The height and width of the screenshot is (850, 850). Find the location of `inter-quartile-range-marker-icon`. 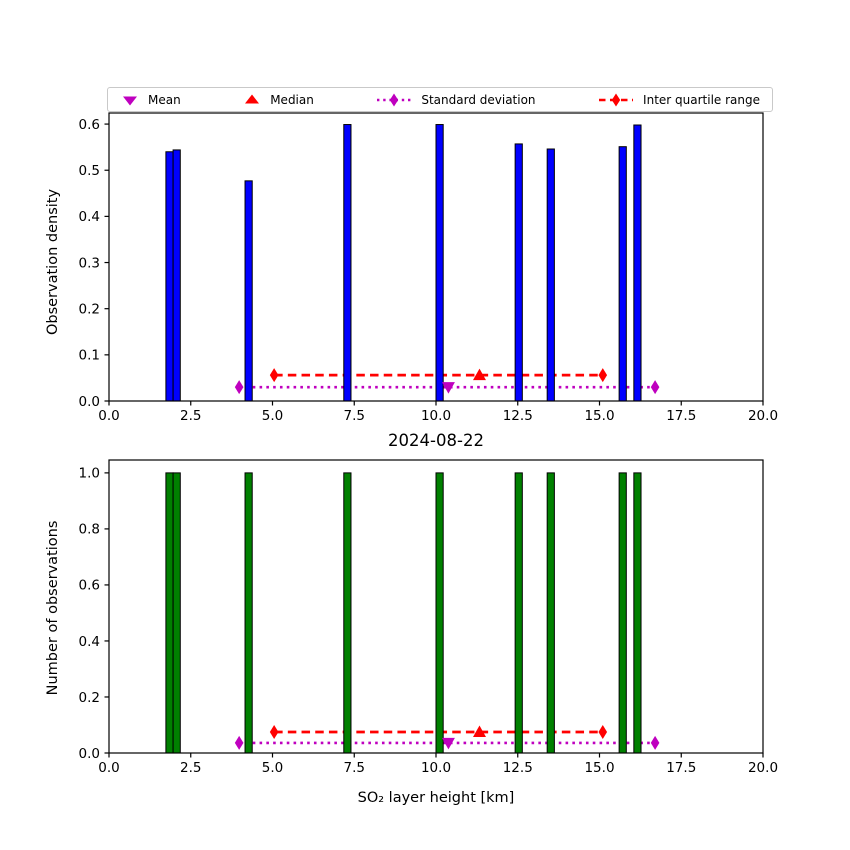

inter-quartile-range-marker-icon is located at coordinates (616, 99).